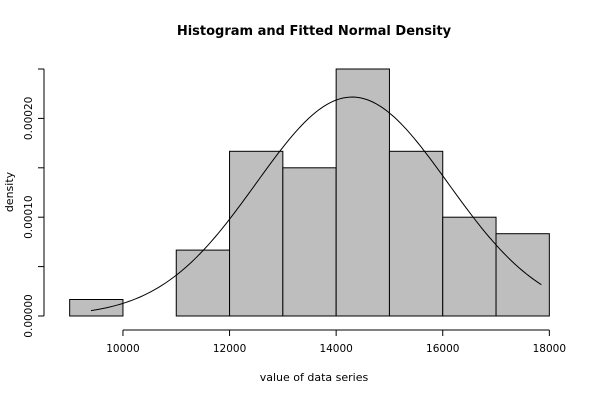  Describe the element at coordinates (229, 349) in the screenshot. I see `x-tick-label: 12000` at that location.